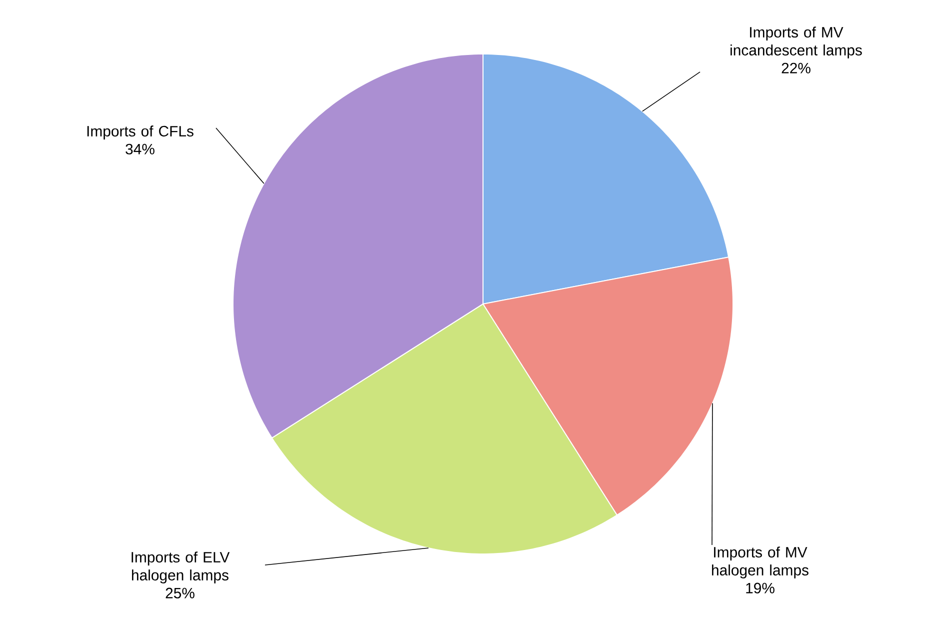 The width and height of the screenshot is (942, 624). I want to click on slice-label: Imports of MV incandescent lamps, so click(796, 42).